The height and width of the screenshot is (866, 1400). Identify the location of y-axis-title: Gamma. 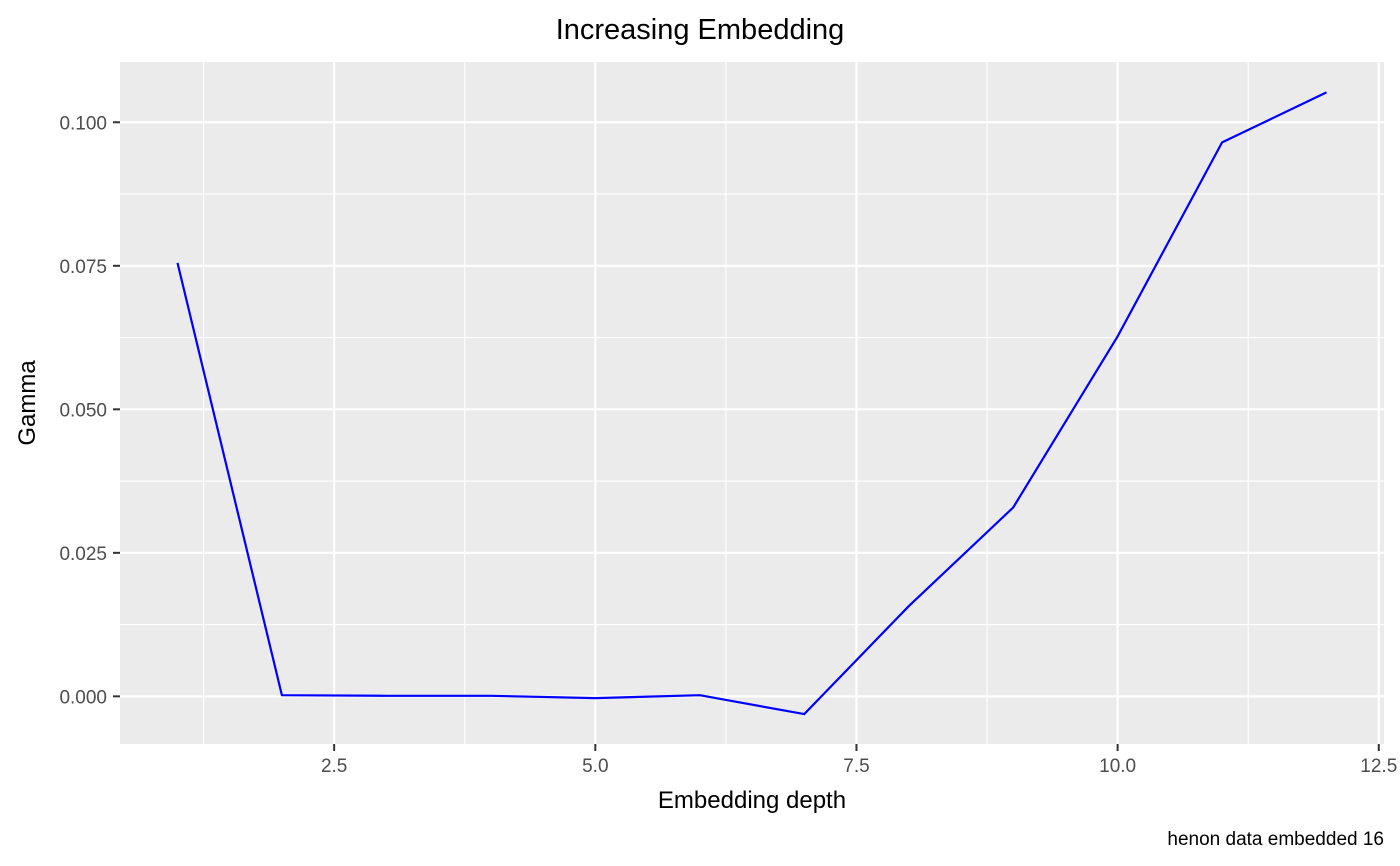
(27, 403).